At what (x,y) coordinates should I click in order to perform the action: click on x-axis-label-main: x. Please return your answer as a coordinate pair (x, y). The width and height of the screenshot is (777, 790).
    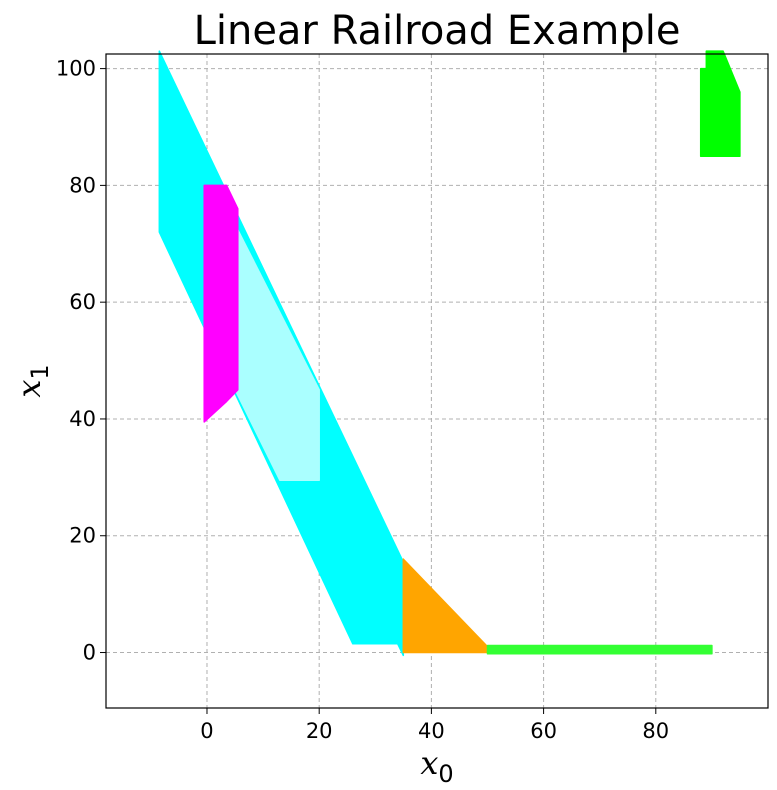
    Looking at the image, I should click on (429, 763).